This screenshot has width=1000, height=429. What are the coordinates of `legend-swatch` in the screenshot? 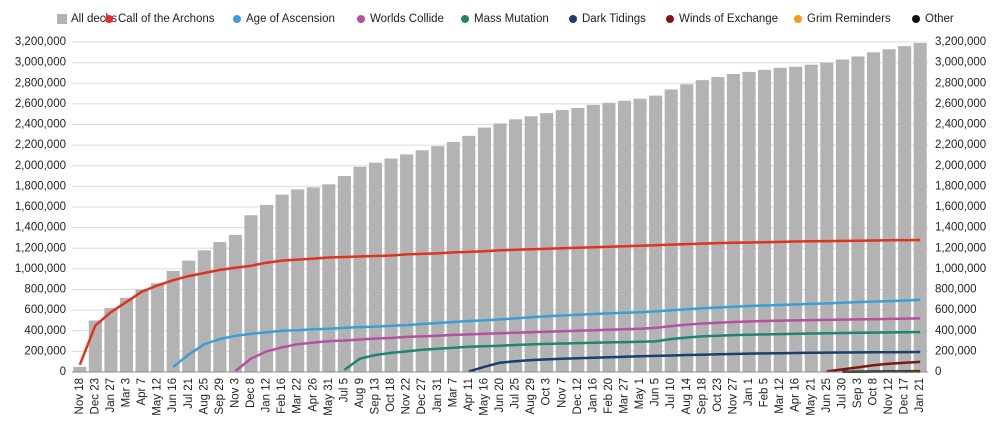 It's located at (62, 19).